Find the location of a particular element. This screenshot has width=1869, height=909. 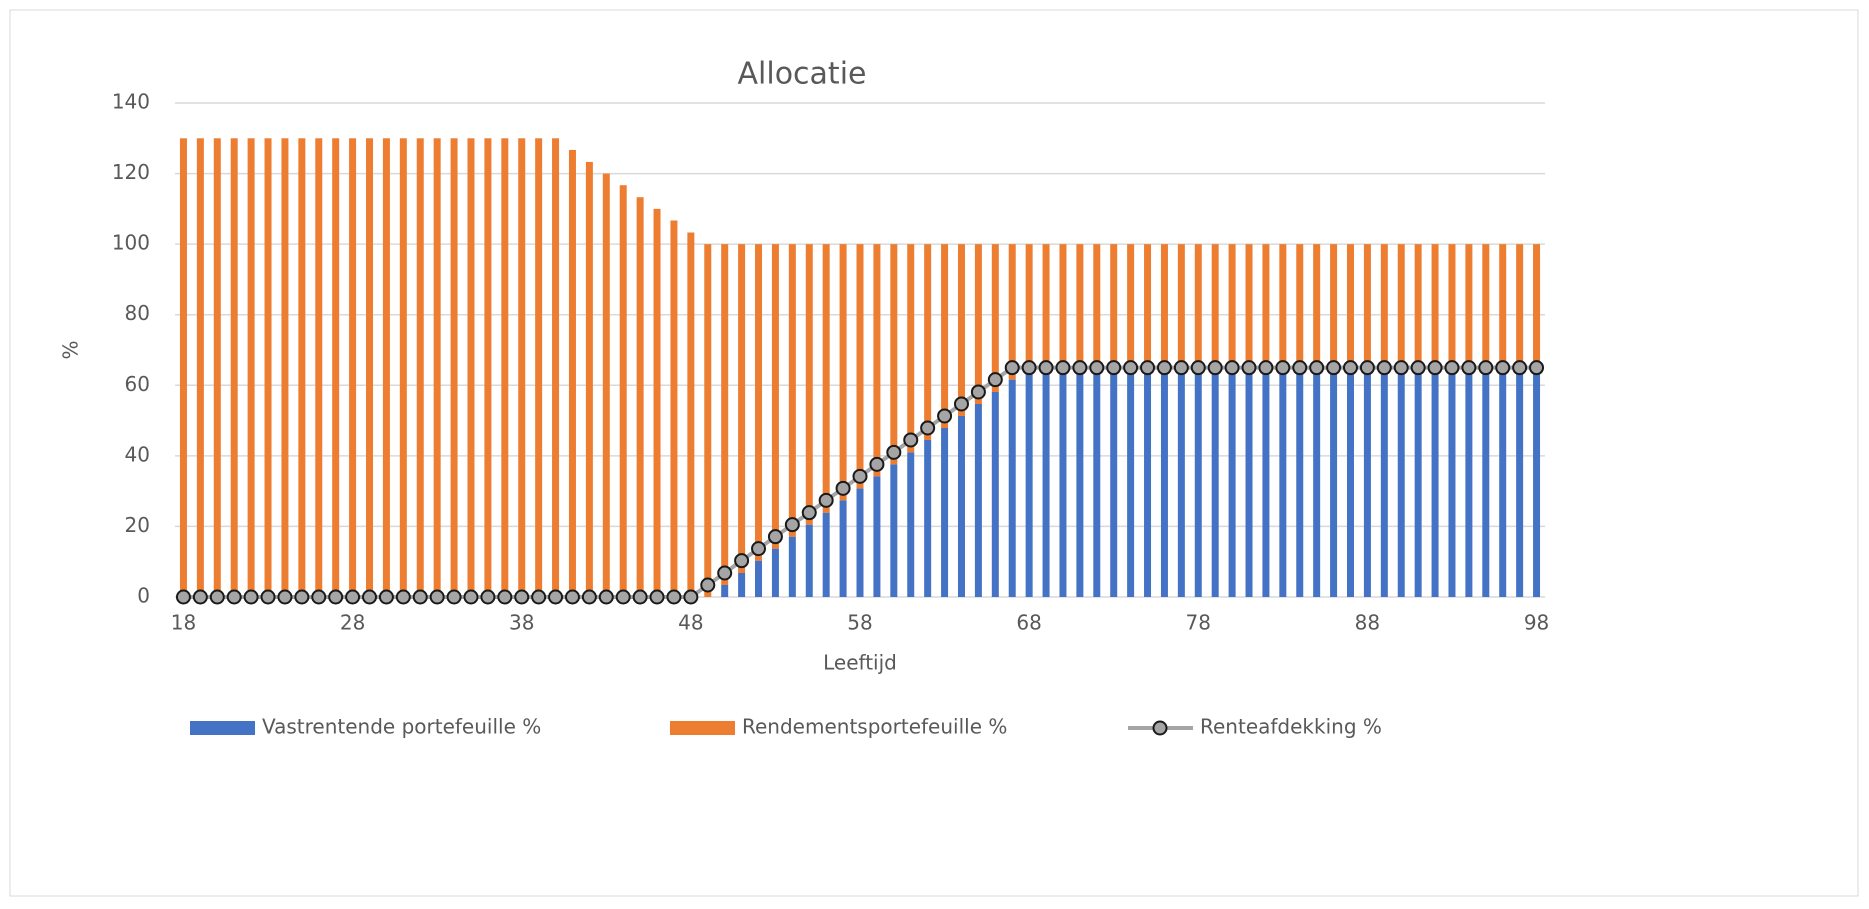

legend-swatch is located at coordinates (222, 728).